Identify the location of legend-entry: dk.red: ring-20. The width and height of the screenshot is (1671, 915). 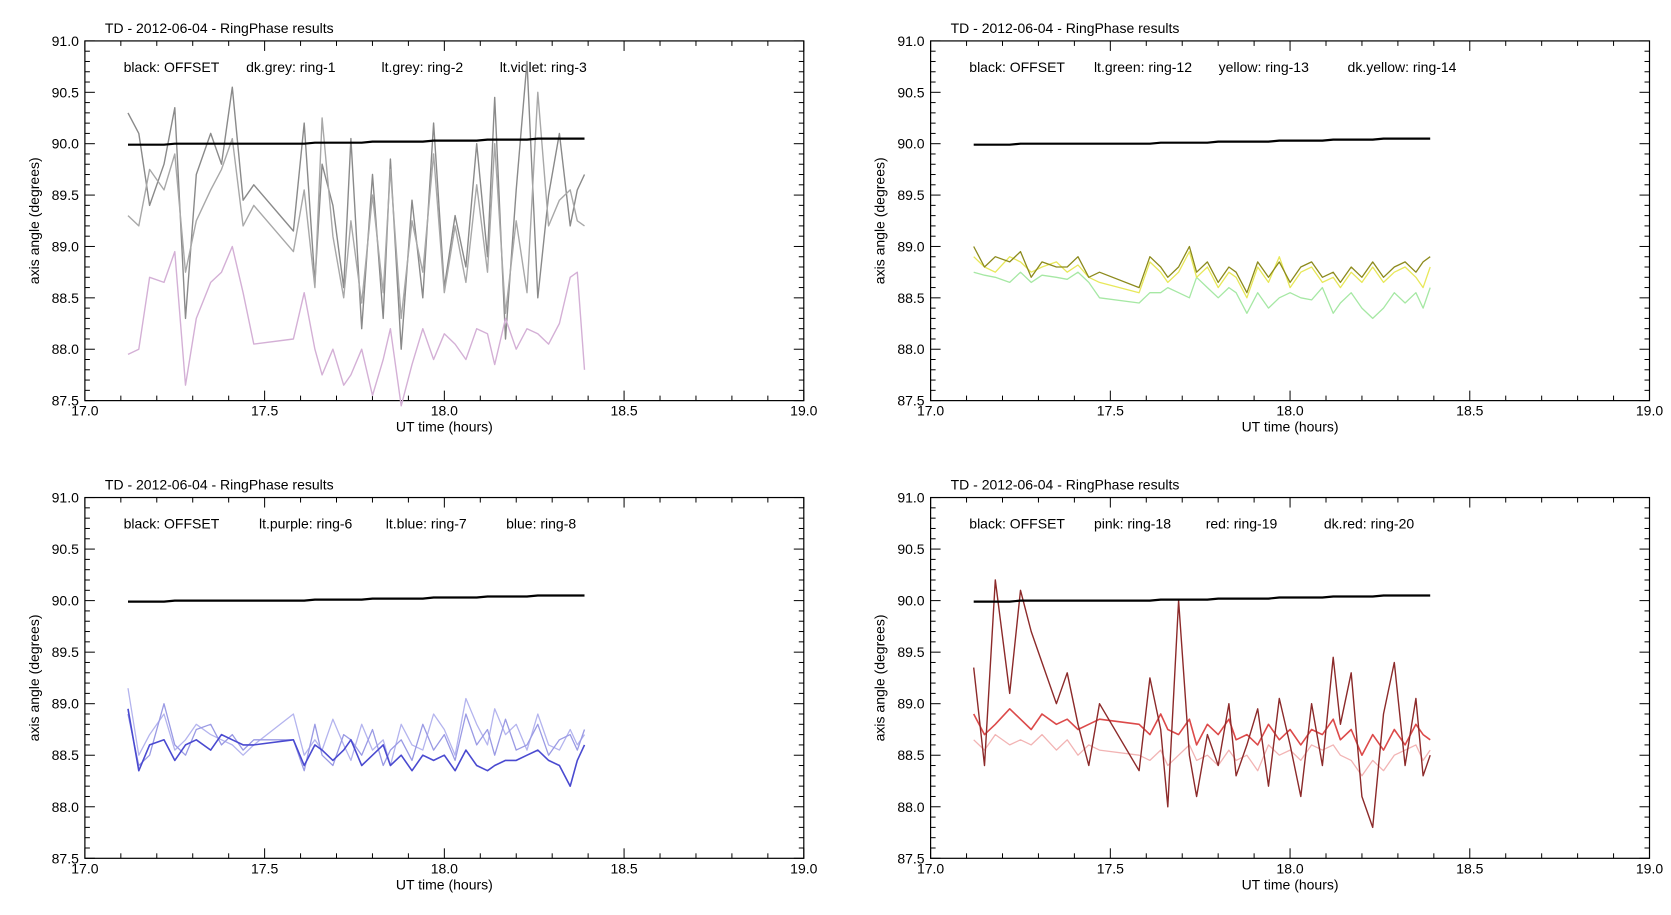
(1369, 524).